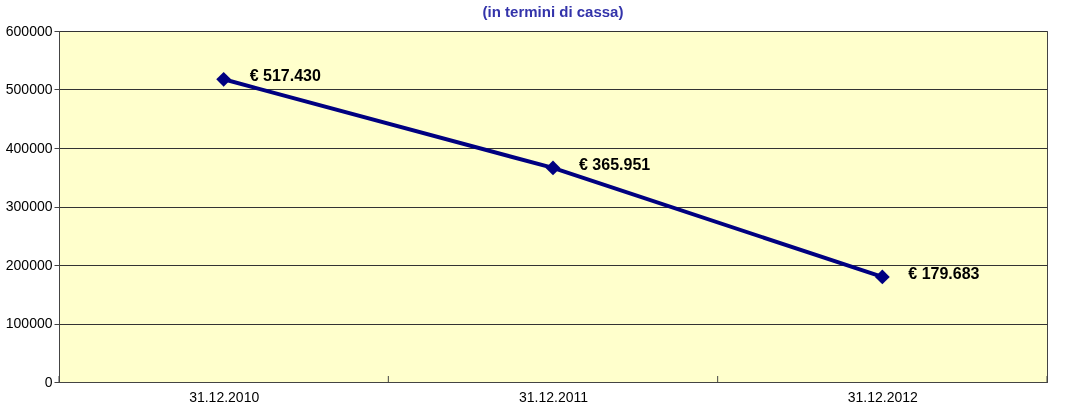  Describe the element at coordinates (224, 396) in the screenshot. I see `x-tick-label: 31.12.2010` at that location.